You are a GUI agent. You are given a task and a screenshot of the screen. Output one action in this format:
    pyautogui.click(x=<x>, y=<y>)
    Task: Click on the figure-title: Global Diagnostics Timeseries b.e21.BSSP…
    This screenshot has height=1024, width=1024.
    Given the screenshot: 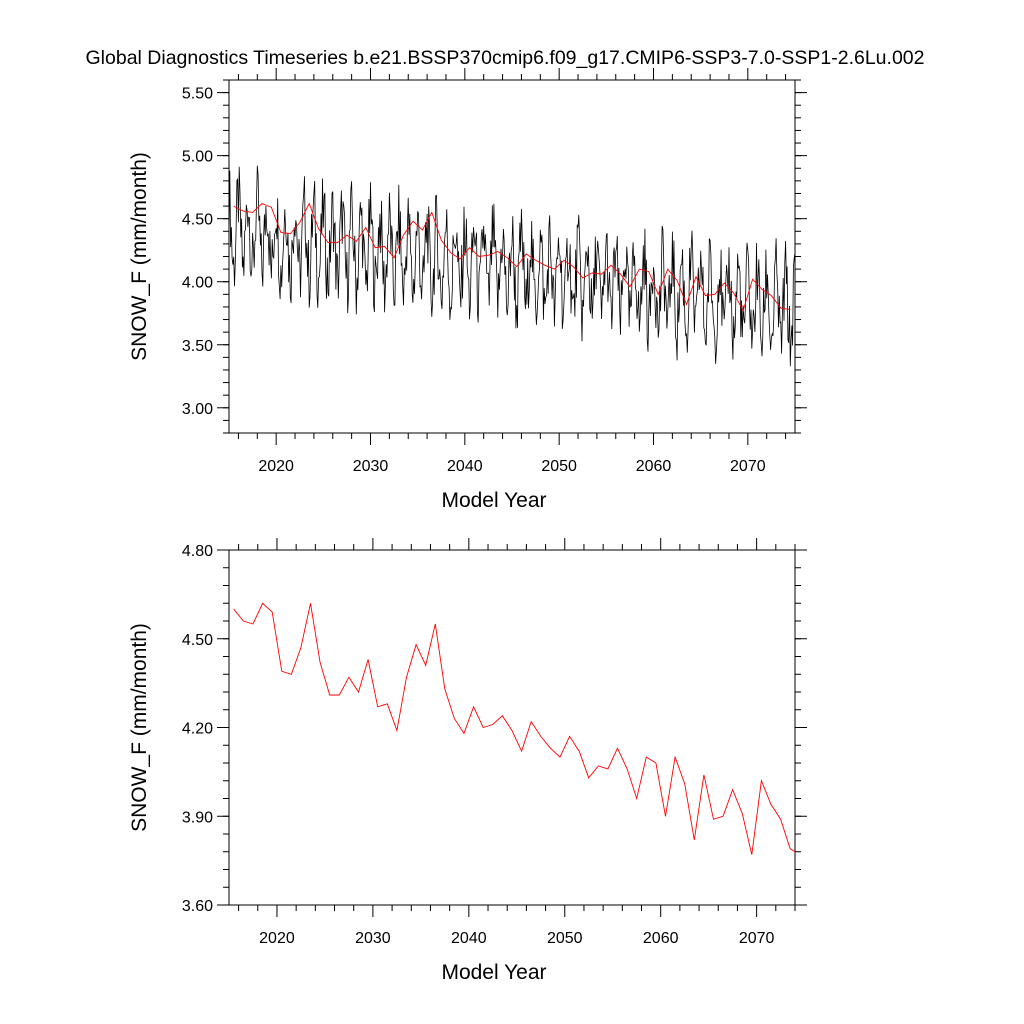 What is the action you would take?
    pyautogui.click(x=505, y=58)
    